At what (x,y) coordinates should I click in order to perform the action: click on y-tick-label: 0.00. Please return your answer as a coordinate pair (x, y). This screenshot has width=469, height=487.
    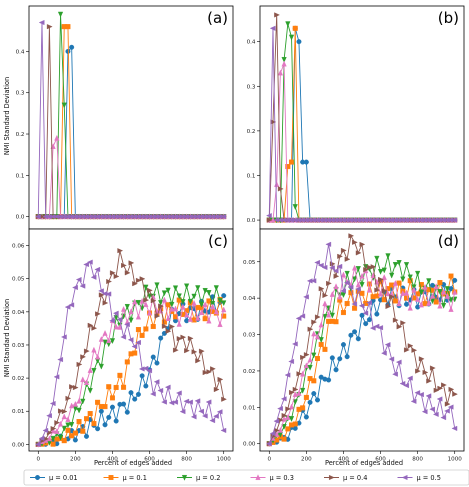
    Looking at the image, I should click on (18, 445).